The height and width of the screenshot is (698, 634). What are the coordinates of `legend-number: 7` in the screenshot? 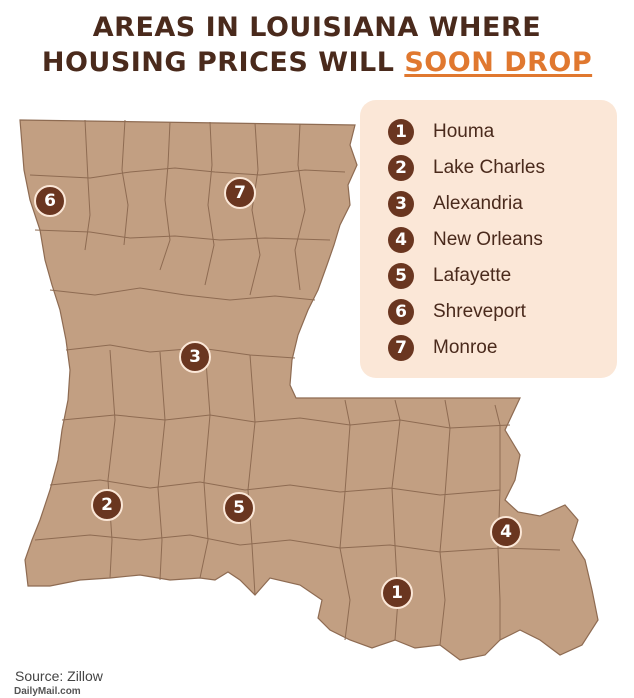 It's located at (401, 348).